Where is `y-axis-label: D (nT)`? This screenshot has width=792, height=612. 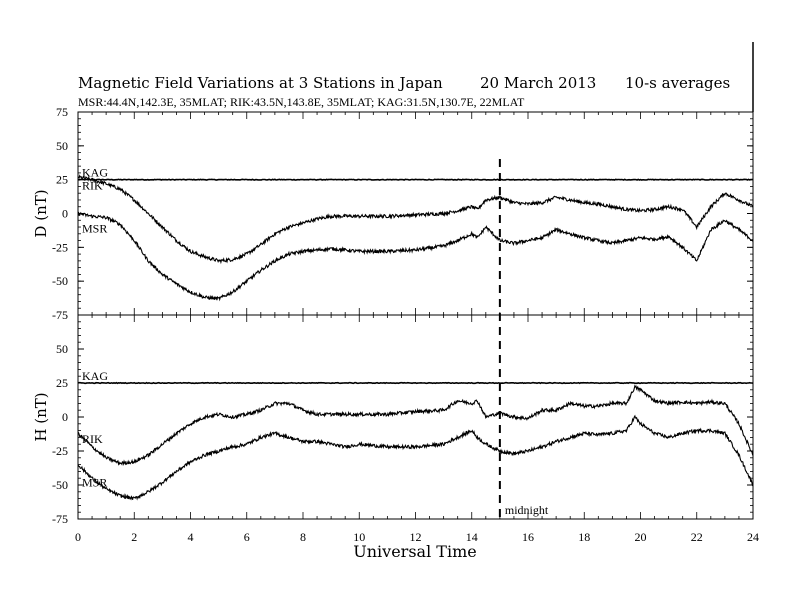 y-axis-label: D (nT) is located at coordinates (41, 213).